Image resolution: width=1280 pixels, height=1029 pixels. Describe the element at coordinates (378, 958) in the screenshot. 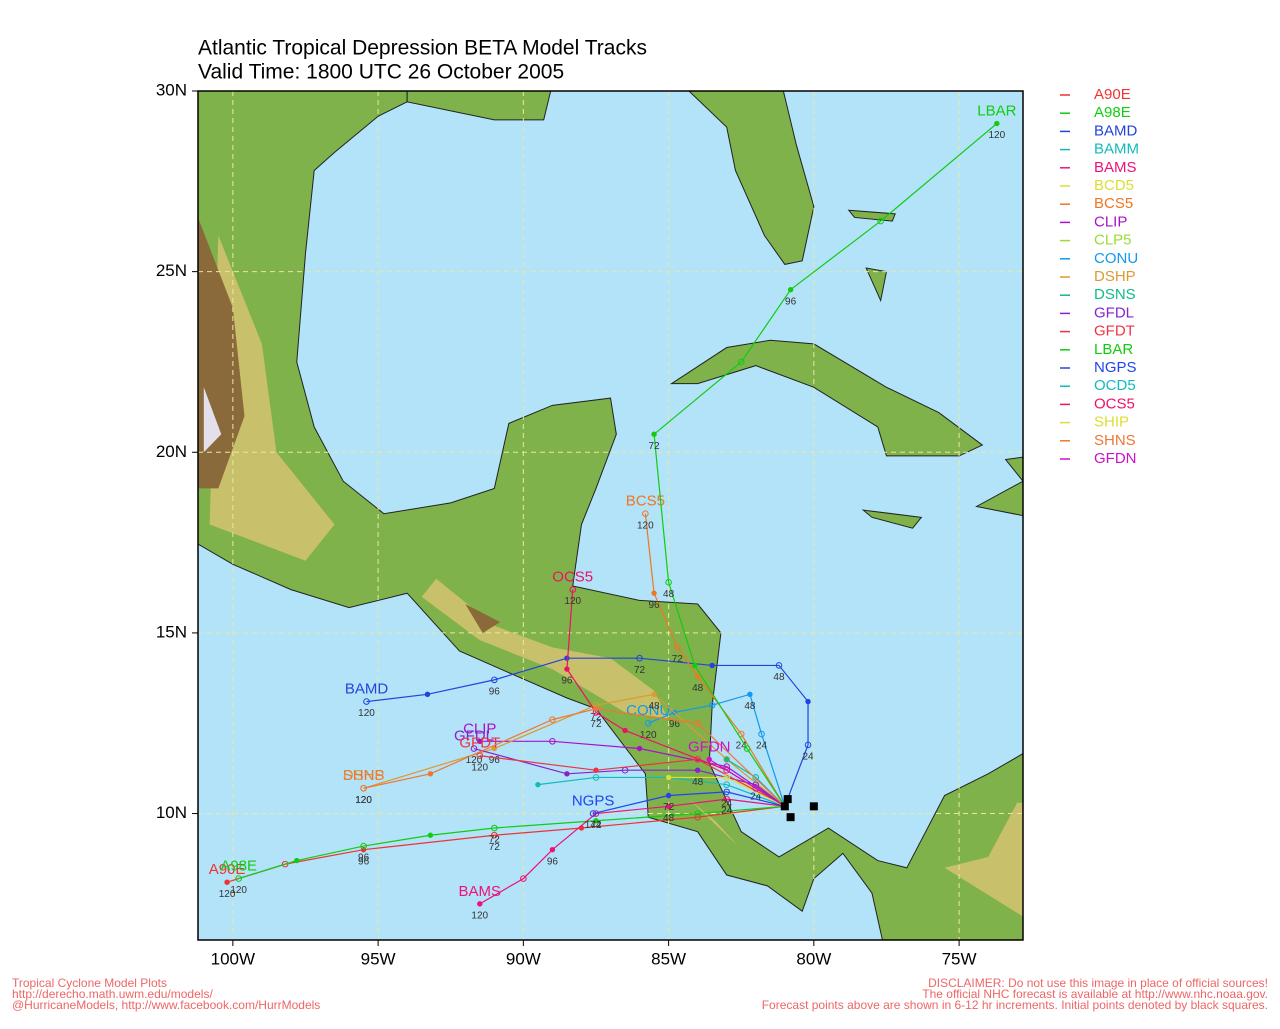

I see `x-tick-label: 95W` at that location.